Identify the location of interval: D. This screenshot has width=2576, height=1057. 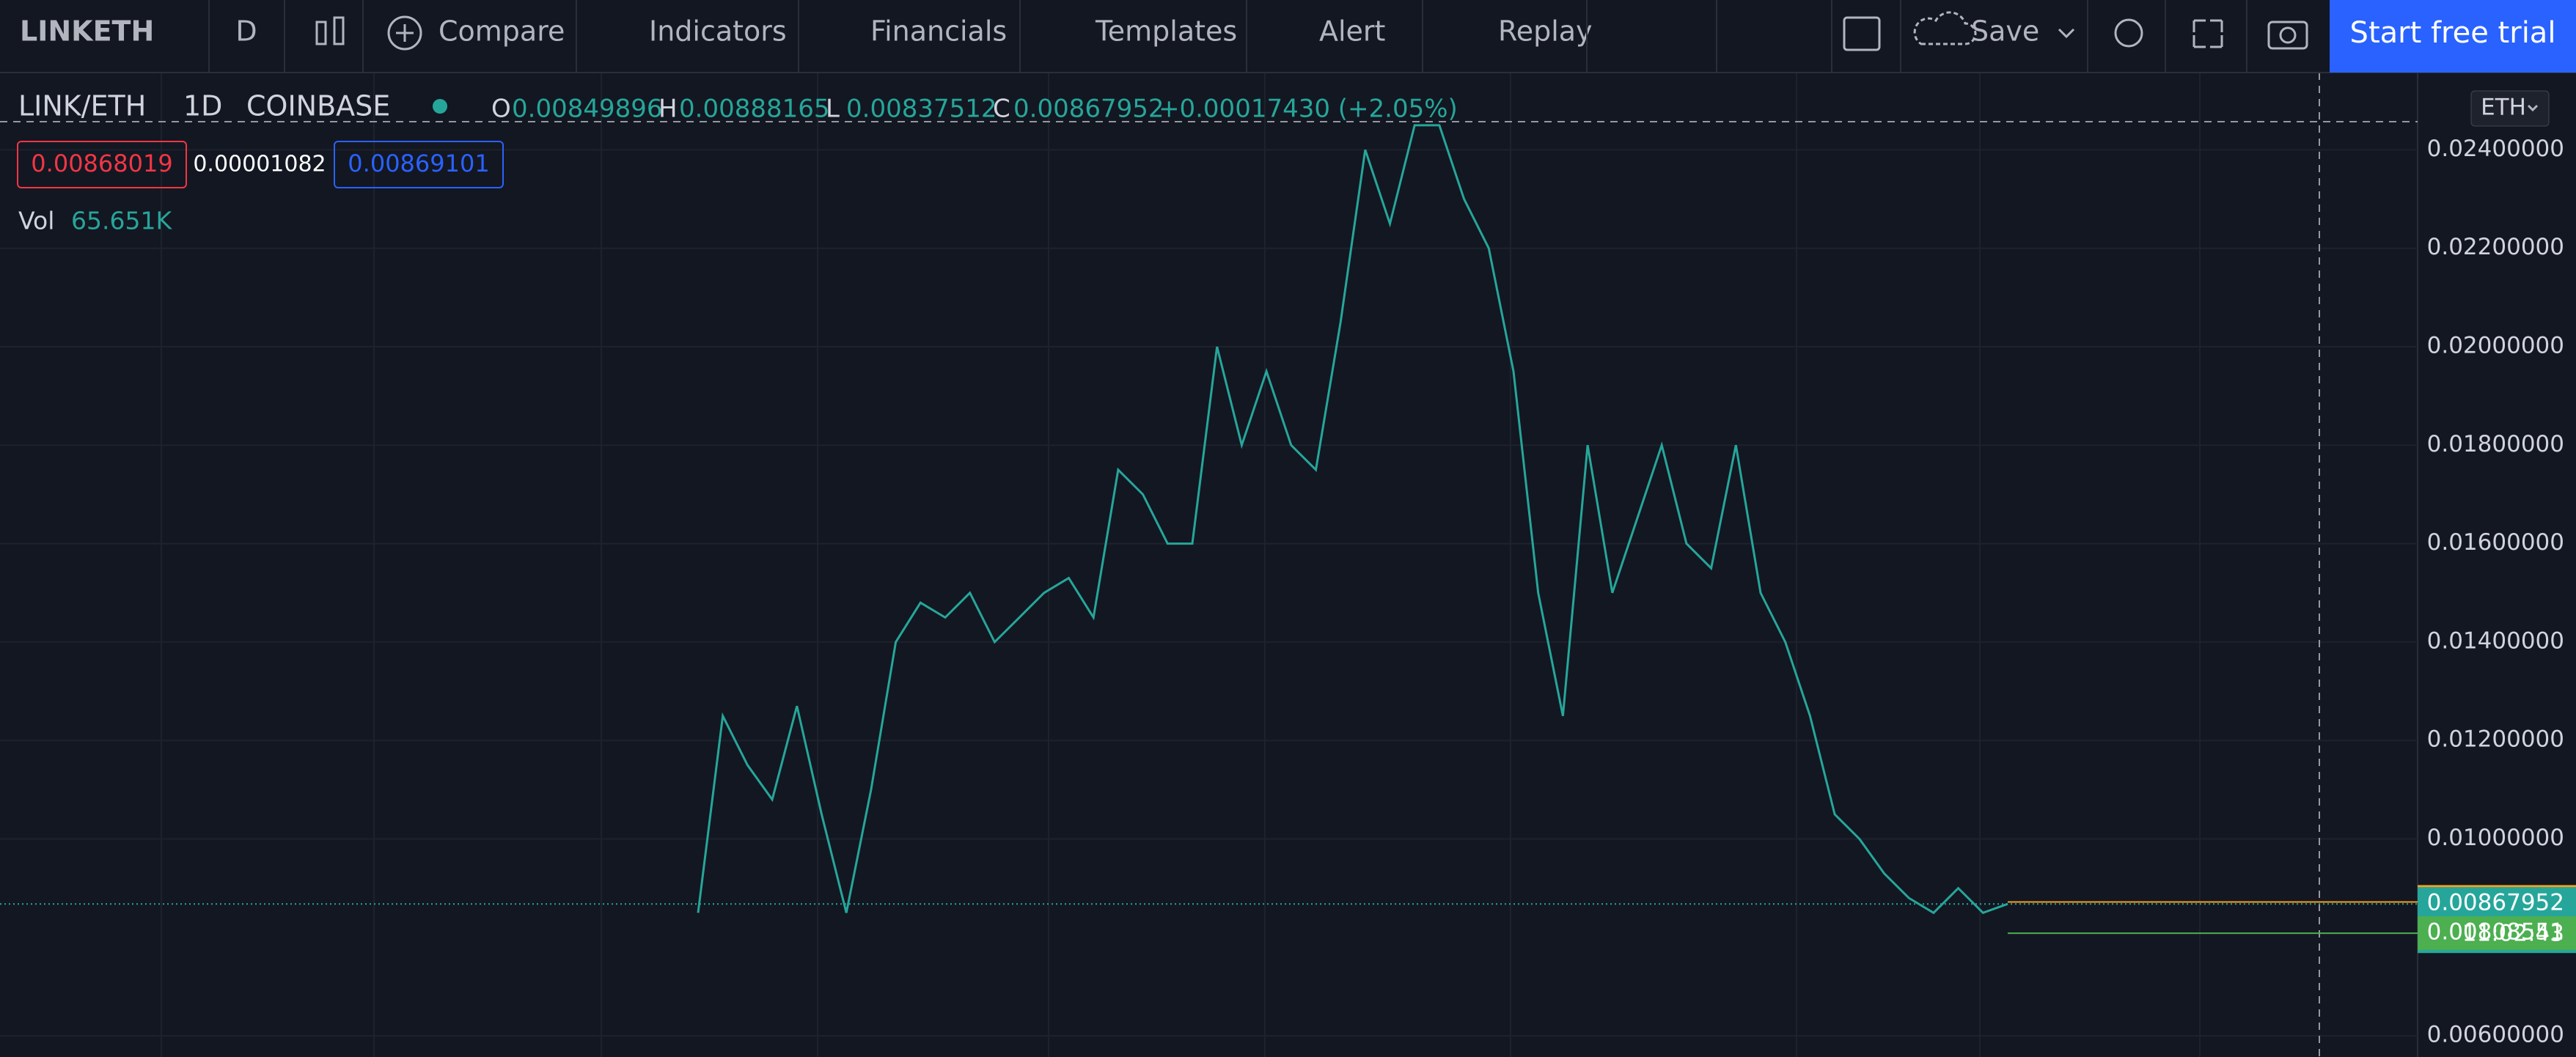
(246, 31).